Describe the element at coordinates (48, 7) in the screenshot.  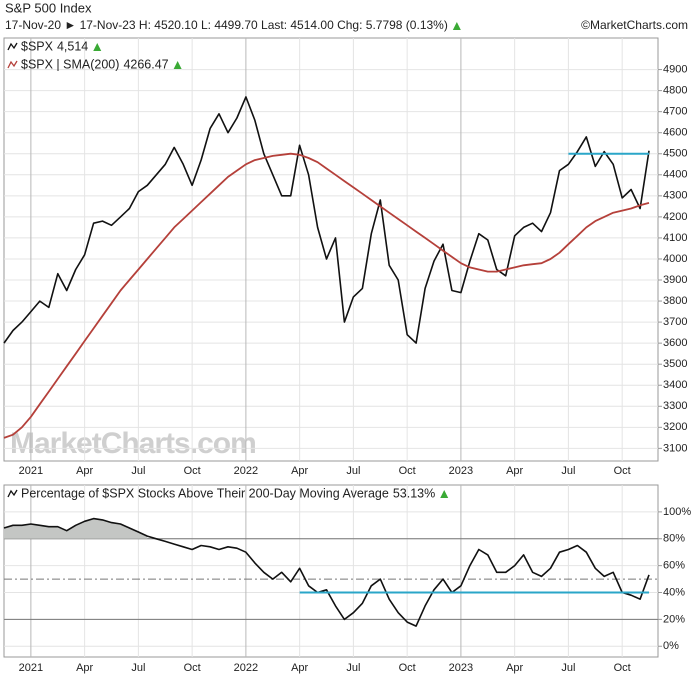
I see `chart-title: S&P 500 Index` at that location.